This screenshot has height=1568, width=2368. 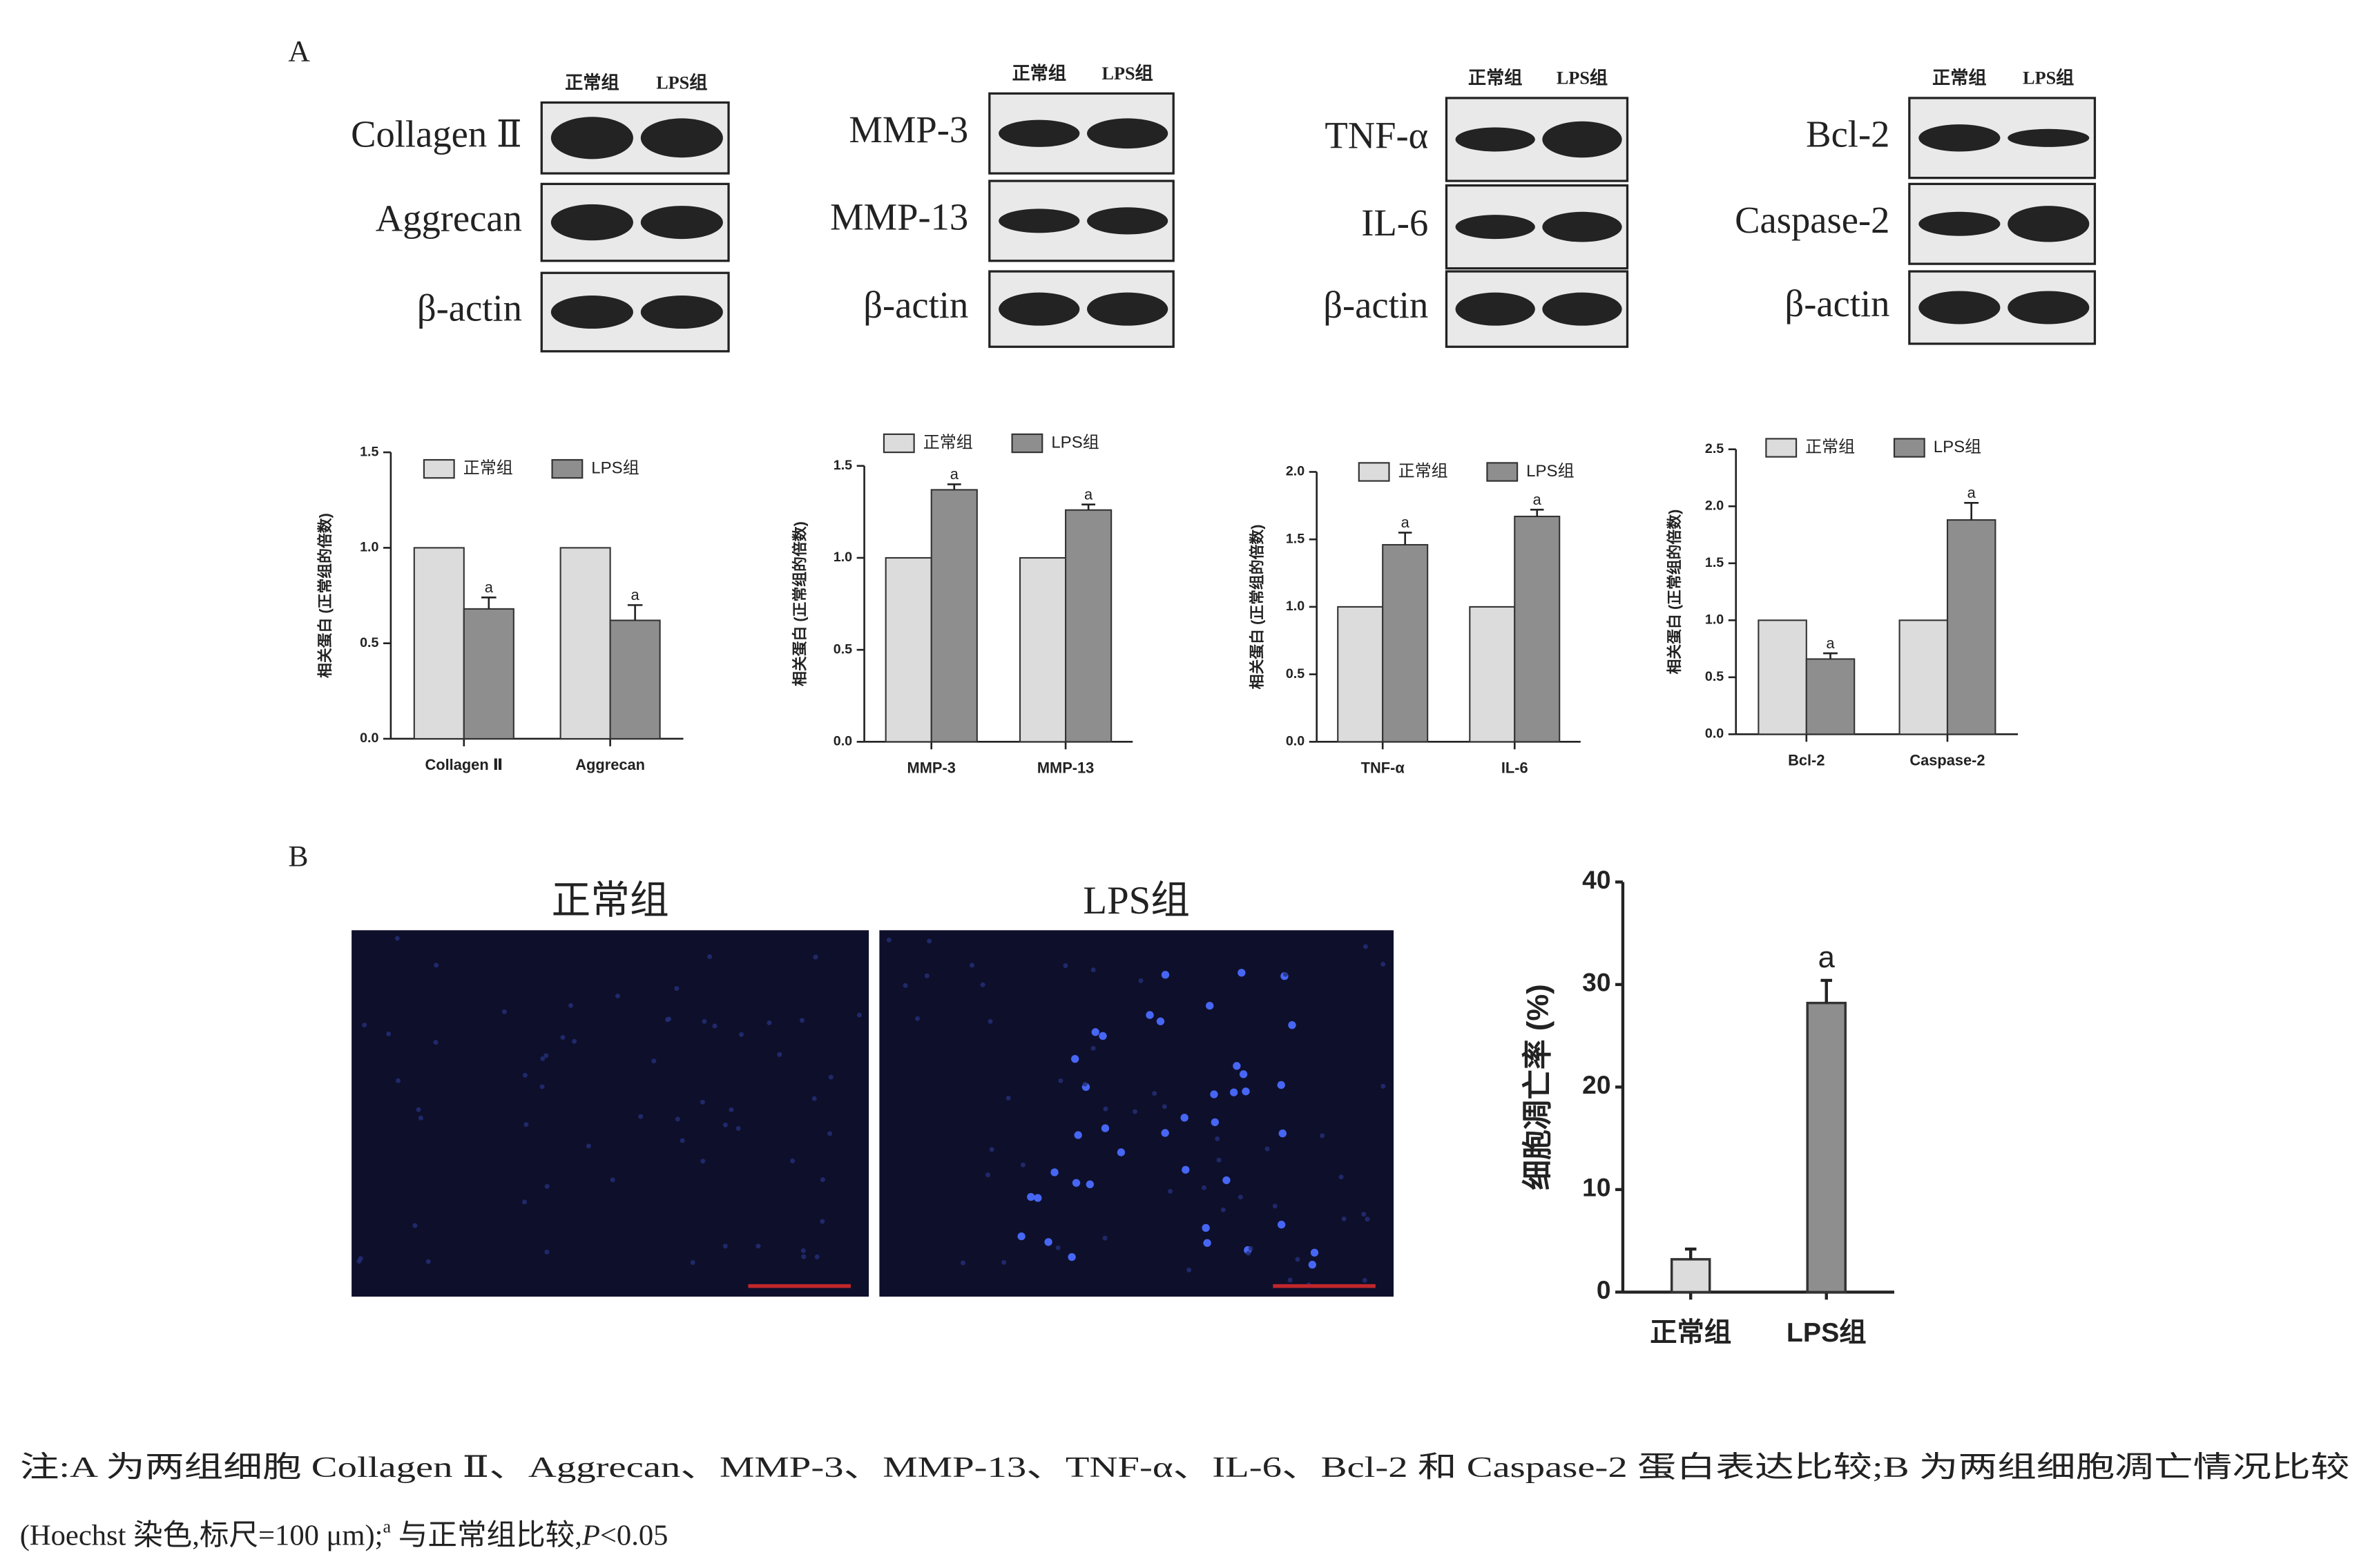 What do you see at coordinates (800, 603) in the screenshot?
I see `y-axis-label: 相关蛋白 (正常组的倍数)` at bounding box center [800, 603].